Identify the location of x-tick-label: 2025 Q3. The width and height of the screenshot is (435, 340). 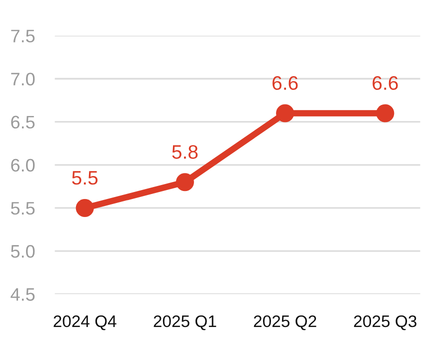
(385, 322).